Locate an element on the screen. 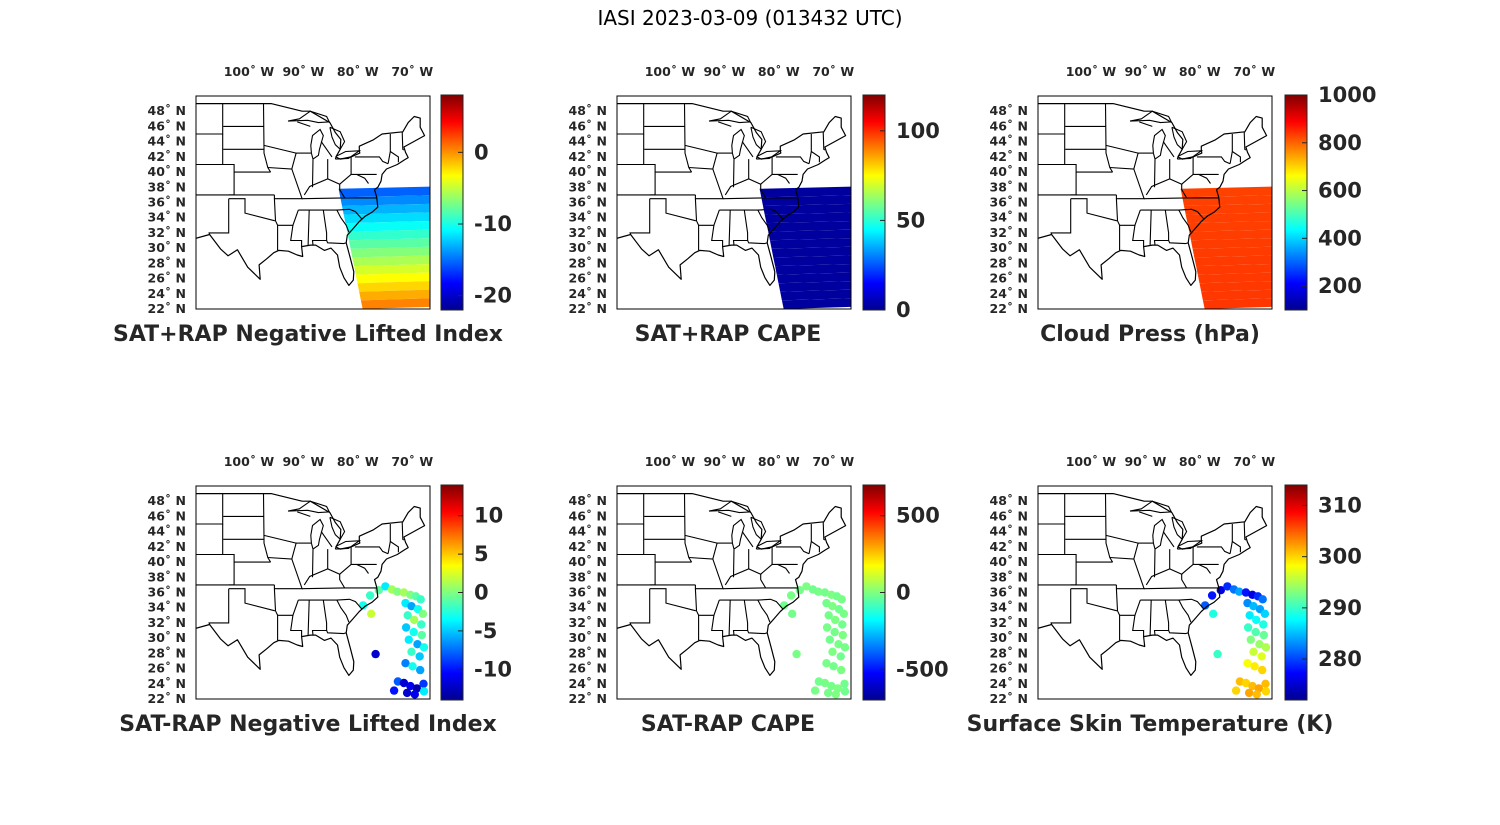  lat-tick-label: 48˚ N is located at coordinates (1009, 110).